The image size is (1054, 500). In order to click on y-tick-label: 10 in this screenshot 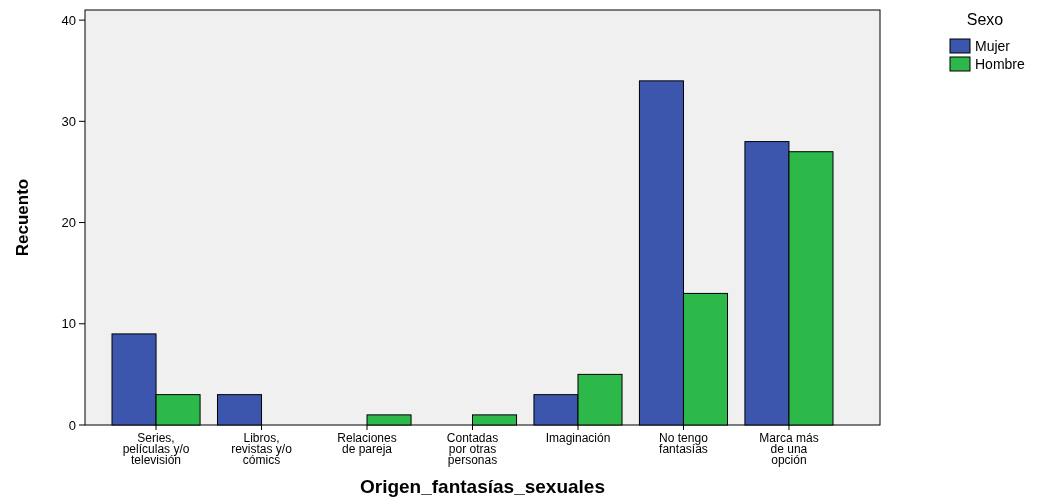, I will do `click(68, 324)`.